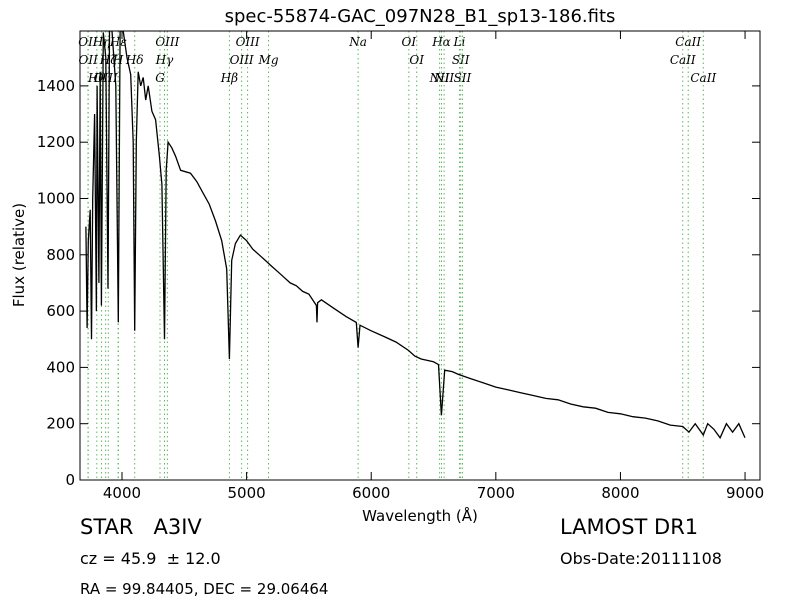  I want to click on spectral-line-label: Hη, so click(101, 42).